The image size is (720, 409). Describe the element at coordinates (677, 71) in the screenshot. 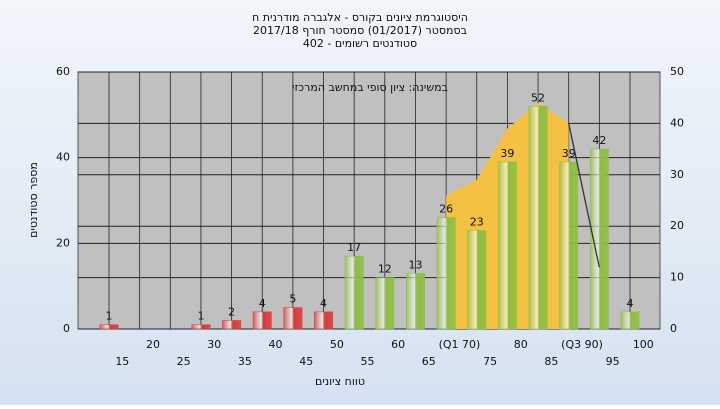

I see `y2-tick-label: 50` at that location.